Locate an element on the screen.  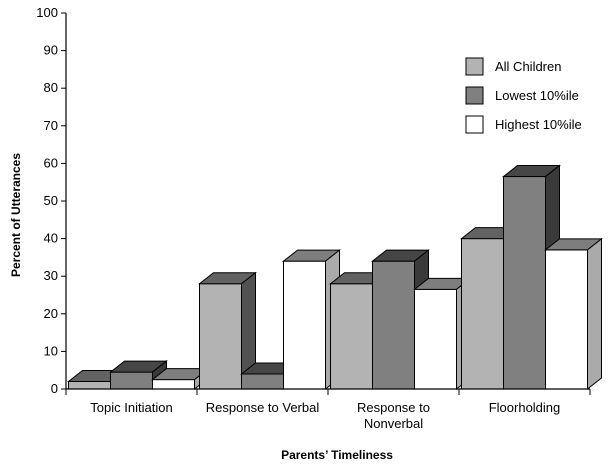
x-tick-label: Response to Verbal is located at coordinates (263, 407).